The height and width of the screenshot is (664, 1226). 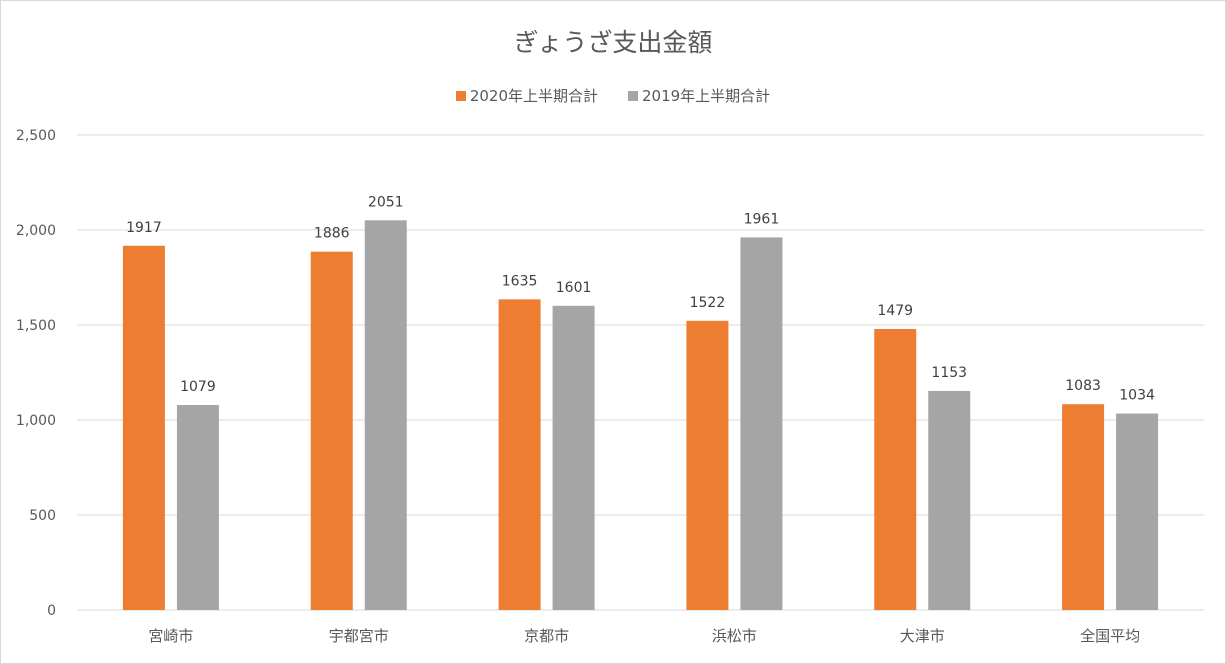 I want to click on x-tick-label: 宇都宮市, so click(x=359, y=636).